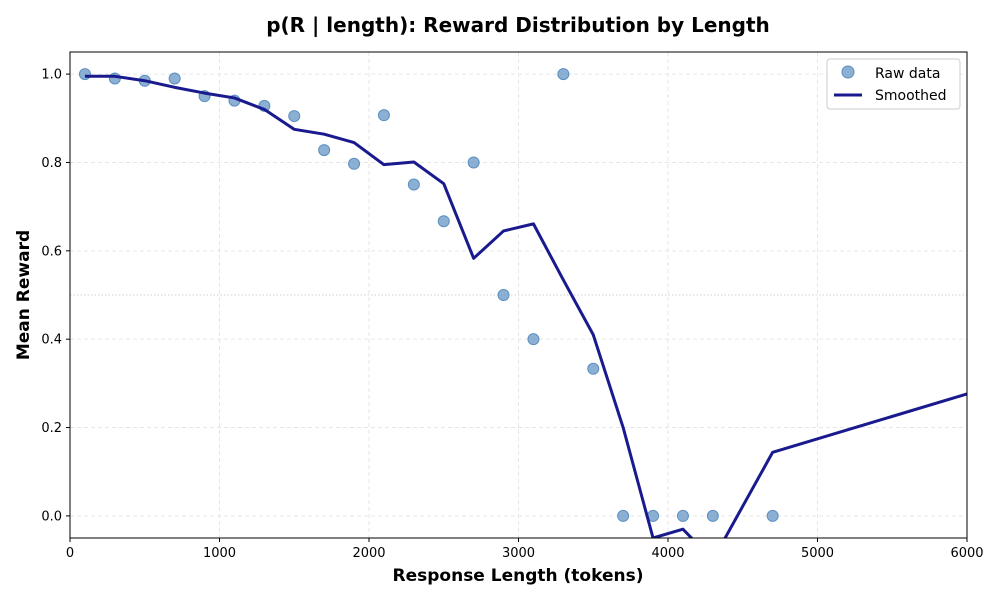 The width and height of the screenshot is (1000, 600). Describe the element at coordinates (667, 553) in the screenshot. I see `x-tick-label: 4000` at that location.